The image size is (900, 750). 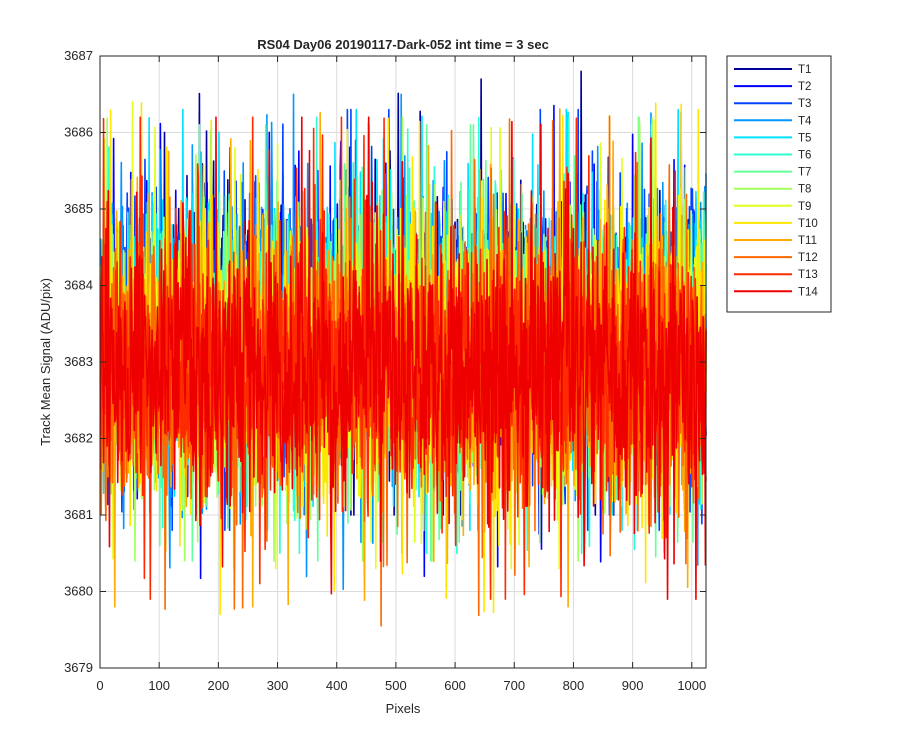 I want to click on x-tick-label: 600, so click(x=455, y=685).